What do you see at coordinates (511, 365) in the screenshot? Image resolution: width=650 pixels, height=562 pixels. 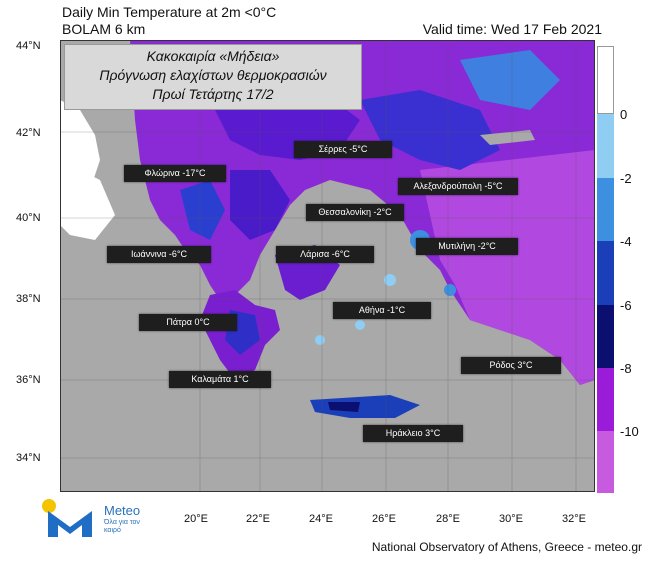 I see `city-label-rodos: Ρόδος 3°C` at bounding box center [511, 365].